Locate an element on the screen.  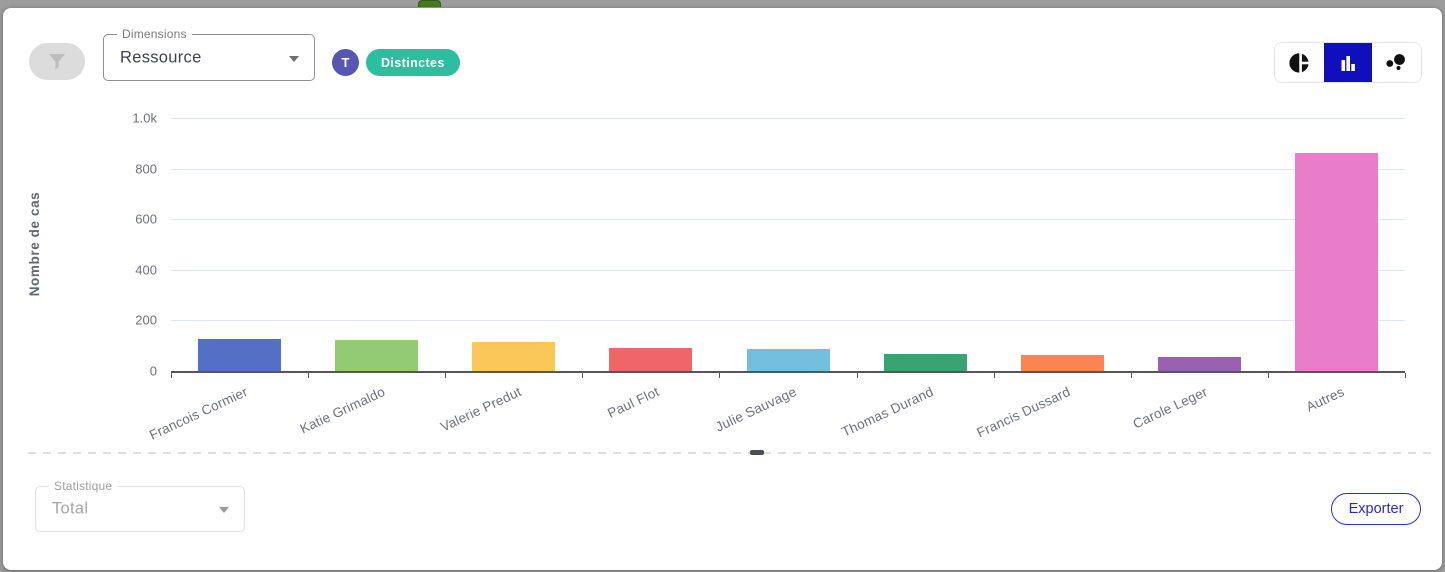
y-tick-label: 600 is located at coordinates (146, 219).